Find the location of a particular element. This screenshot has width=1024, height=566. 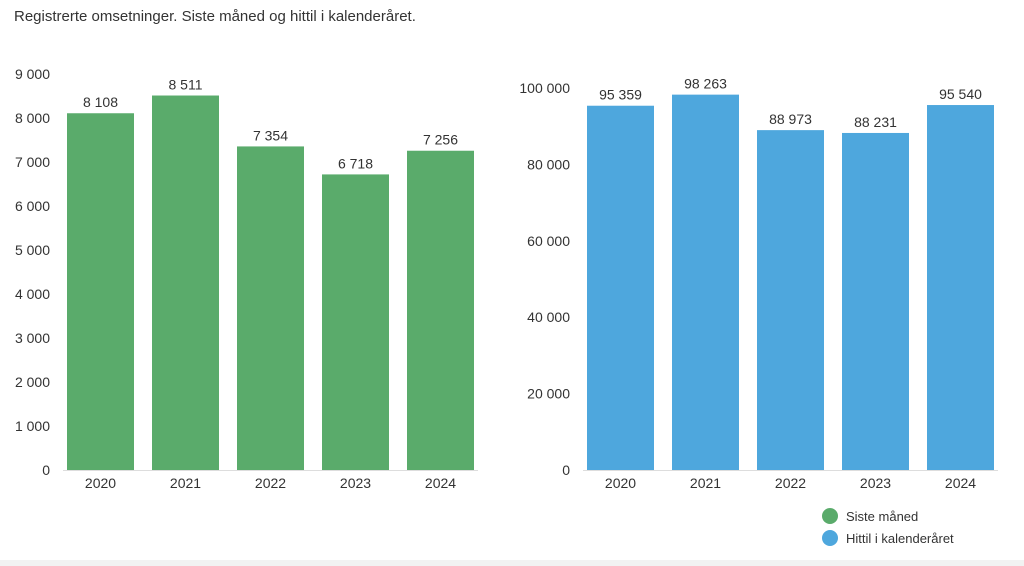

y-tick-label: 40 000 is located at coordinates (548, 317).